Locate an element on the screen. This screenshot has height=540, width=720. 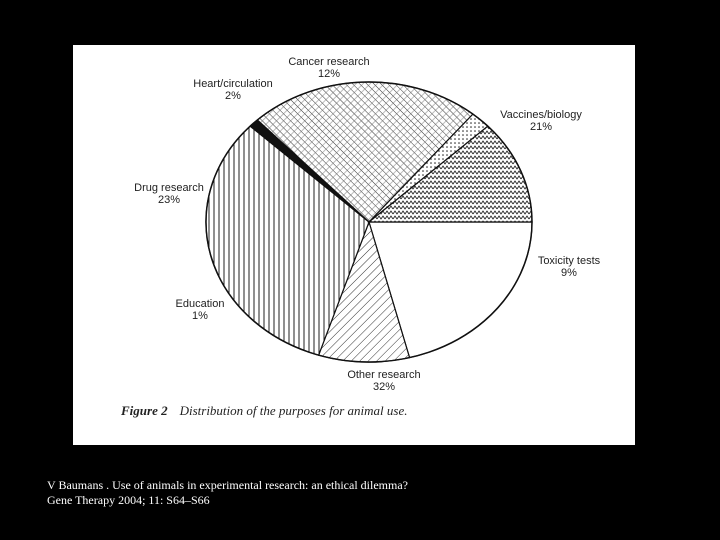
slice-value-cancer-research: 12% is located at coordinates (329, 74).